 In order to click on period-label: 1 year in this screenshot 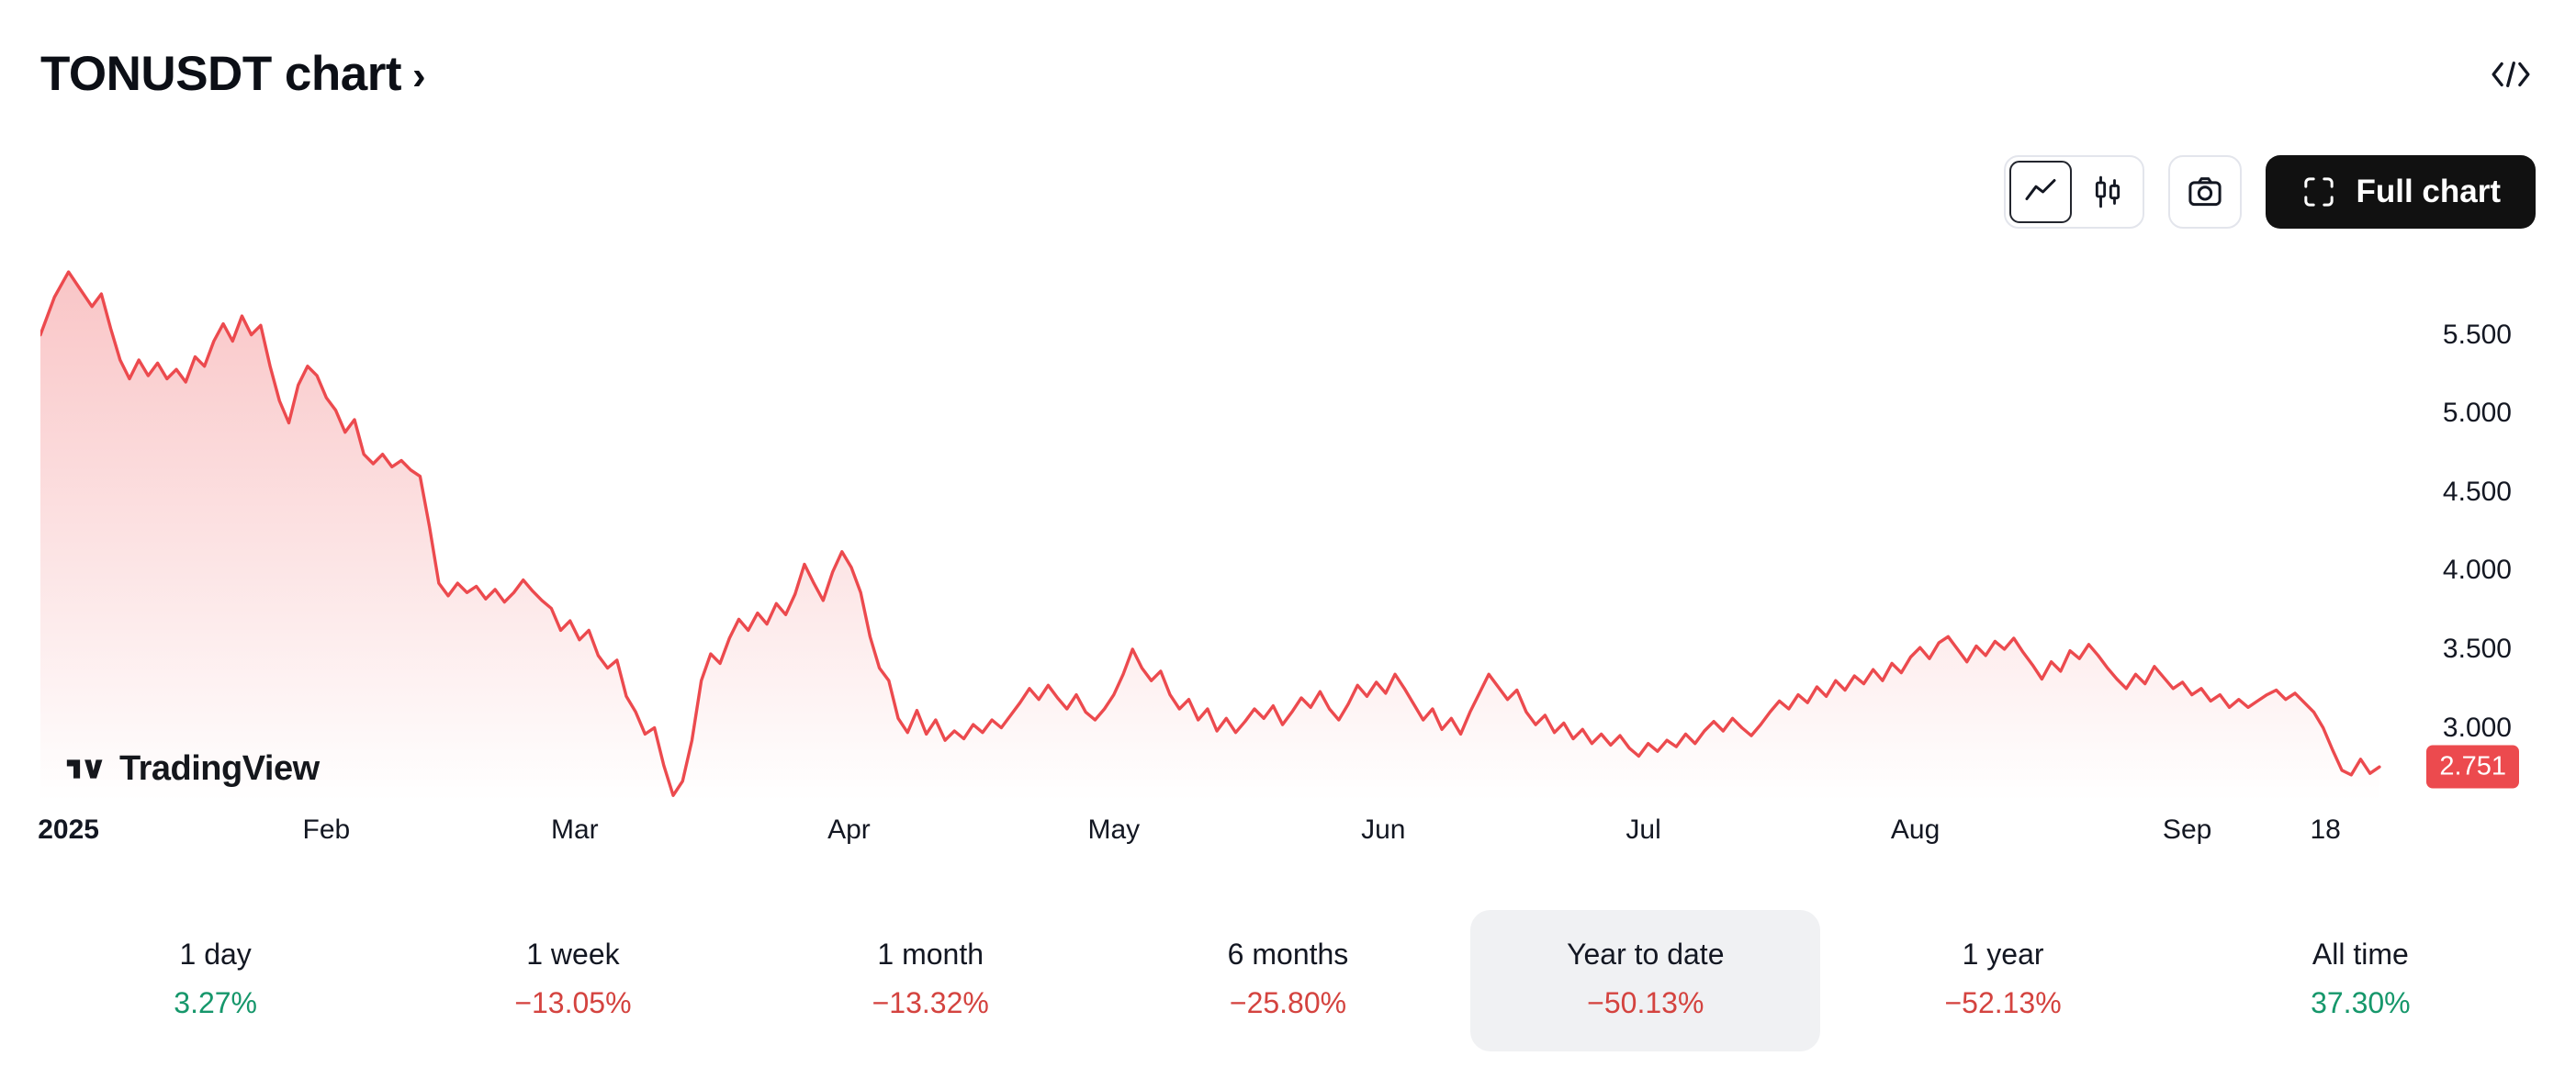, I will do `click(2003, 954)`.